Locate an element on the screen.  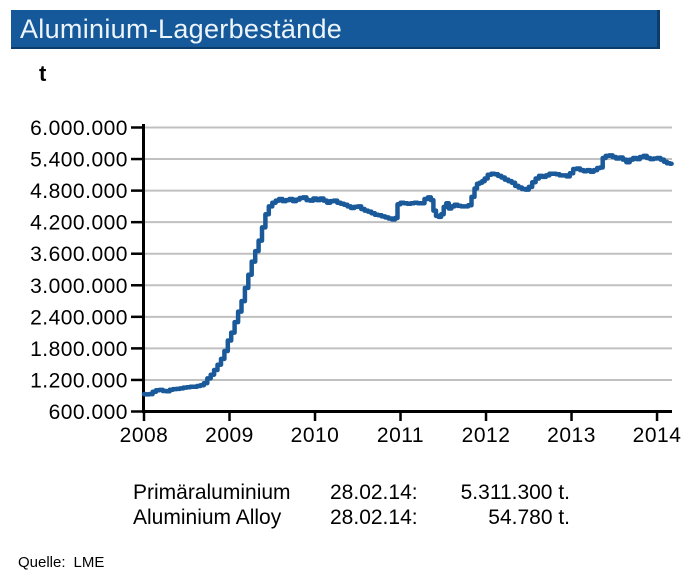
x-tick-label: 2008 is located at coordinates (144, 435).